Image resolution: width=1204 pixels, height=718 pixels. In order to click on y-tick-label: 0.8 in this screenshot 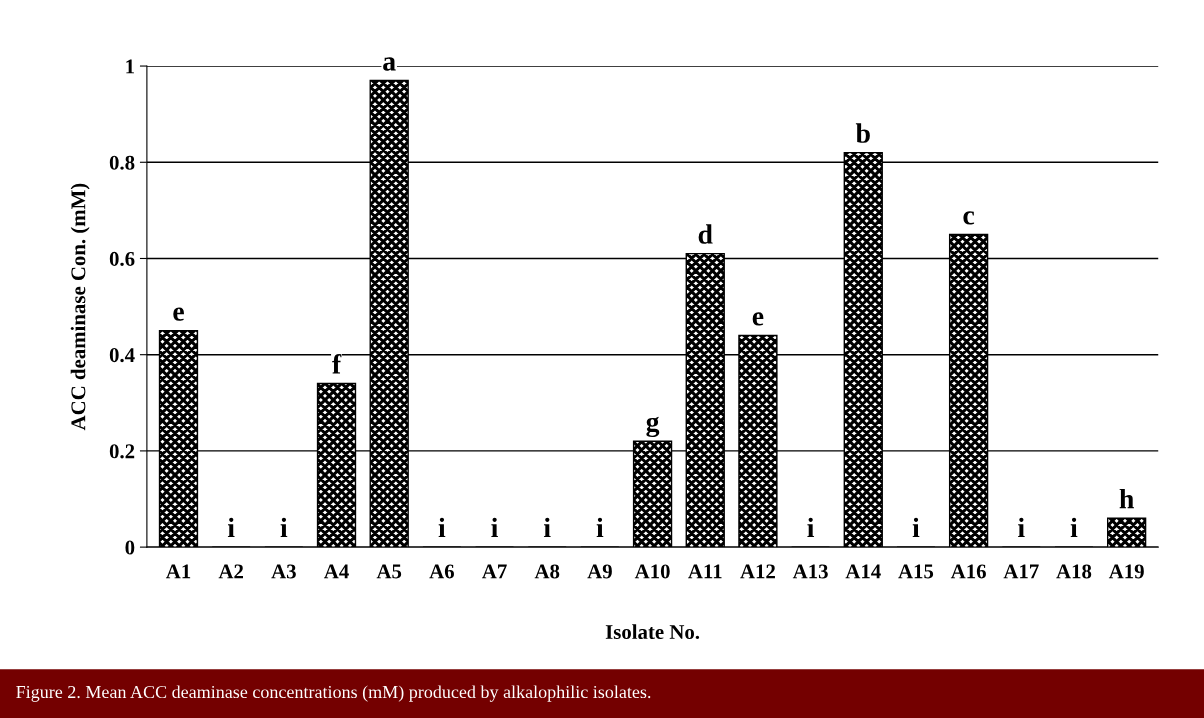, I will do `click(122, 162)`.